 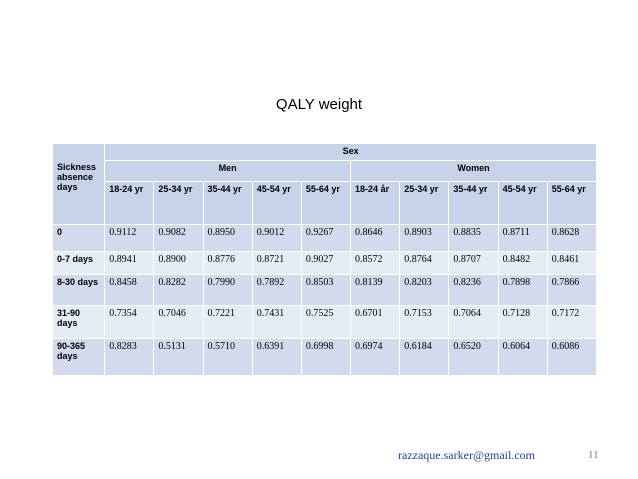 I want to click on cell-value: 0.5710, so click(x=227, y=357).